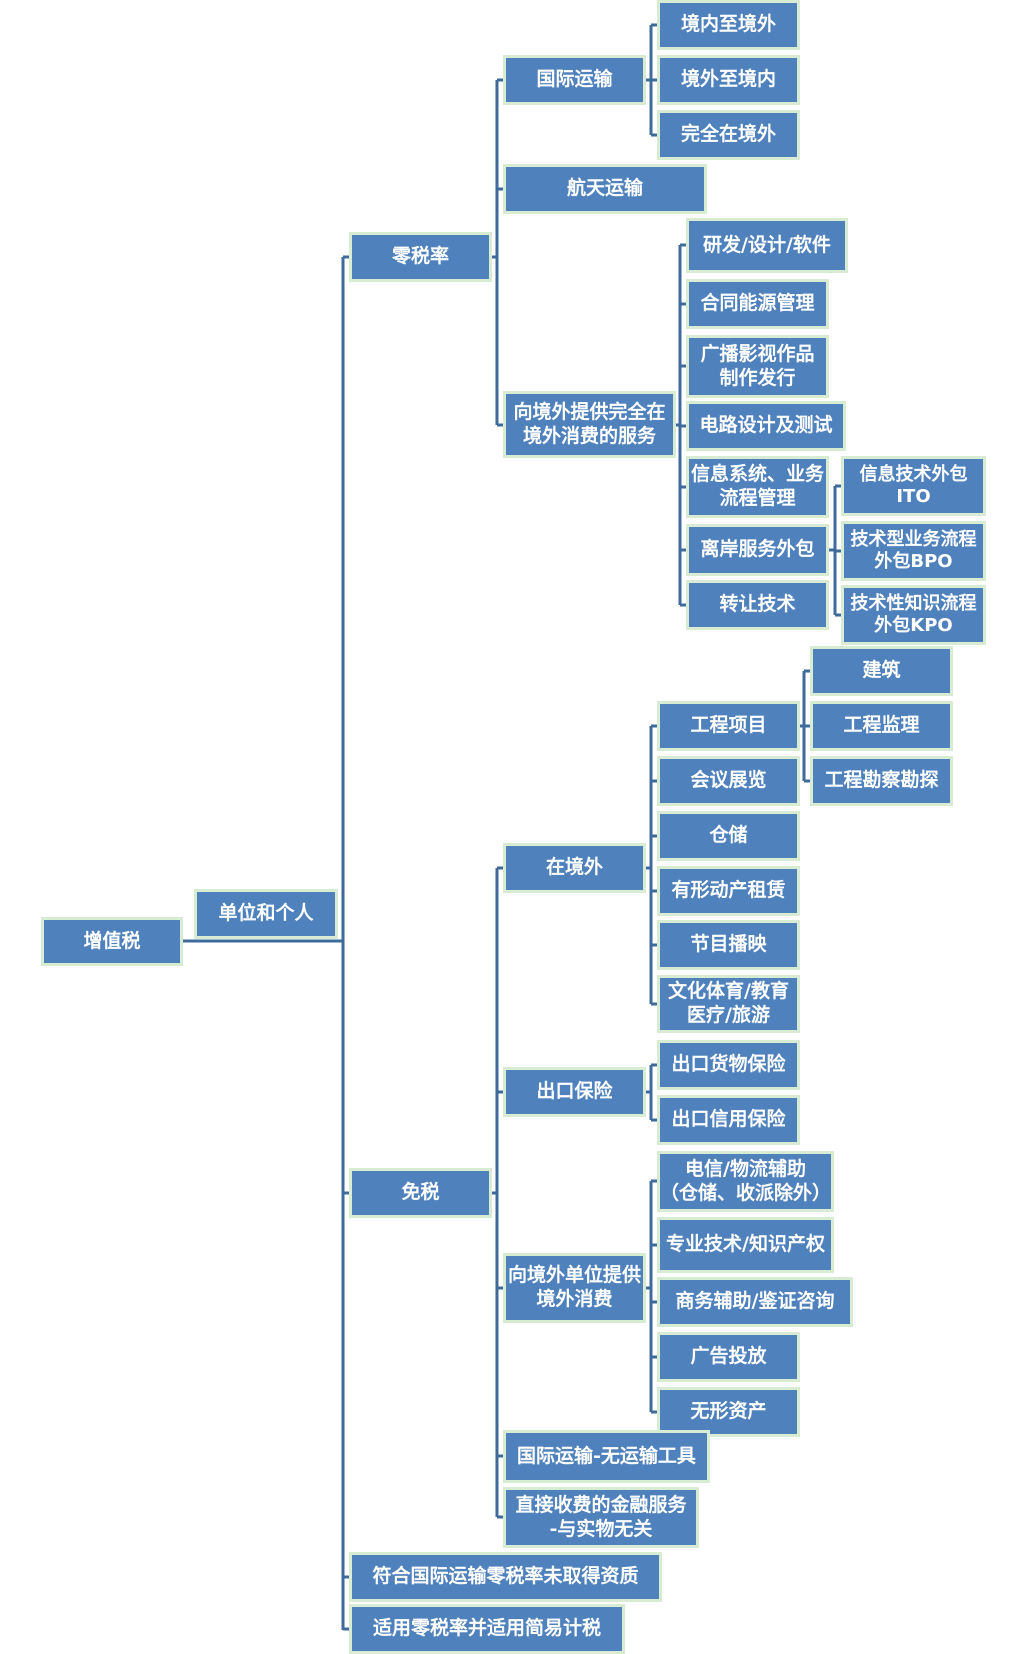 Image resolution: width=1025 pixels, height=1654 pixels. Describe the element at coordinates (881, 781) in the screenshot. I see `node-engineering-survey: 工程勘察勘探` at that location.